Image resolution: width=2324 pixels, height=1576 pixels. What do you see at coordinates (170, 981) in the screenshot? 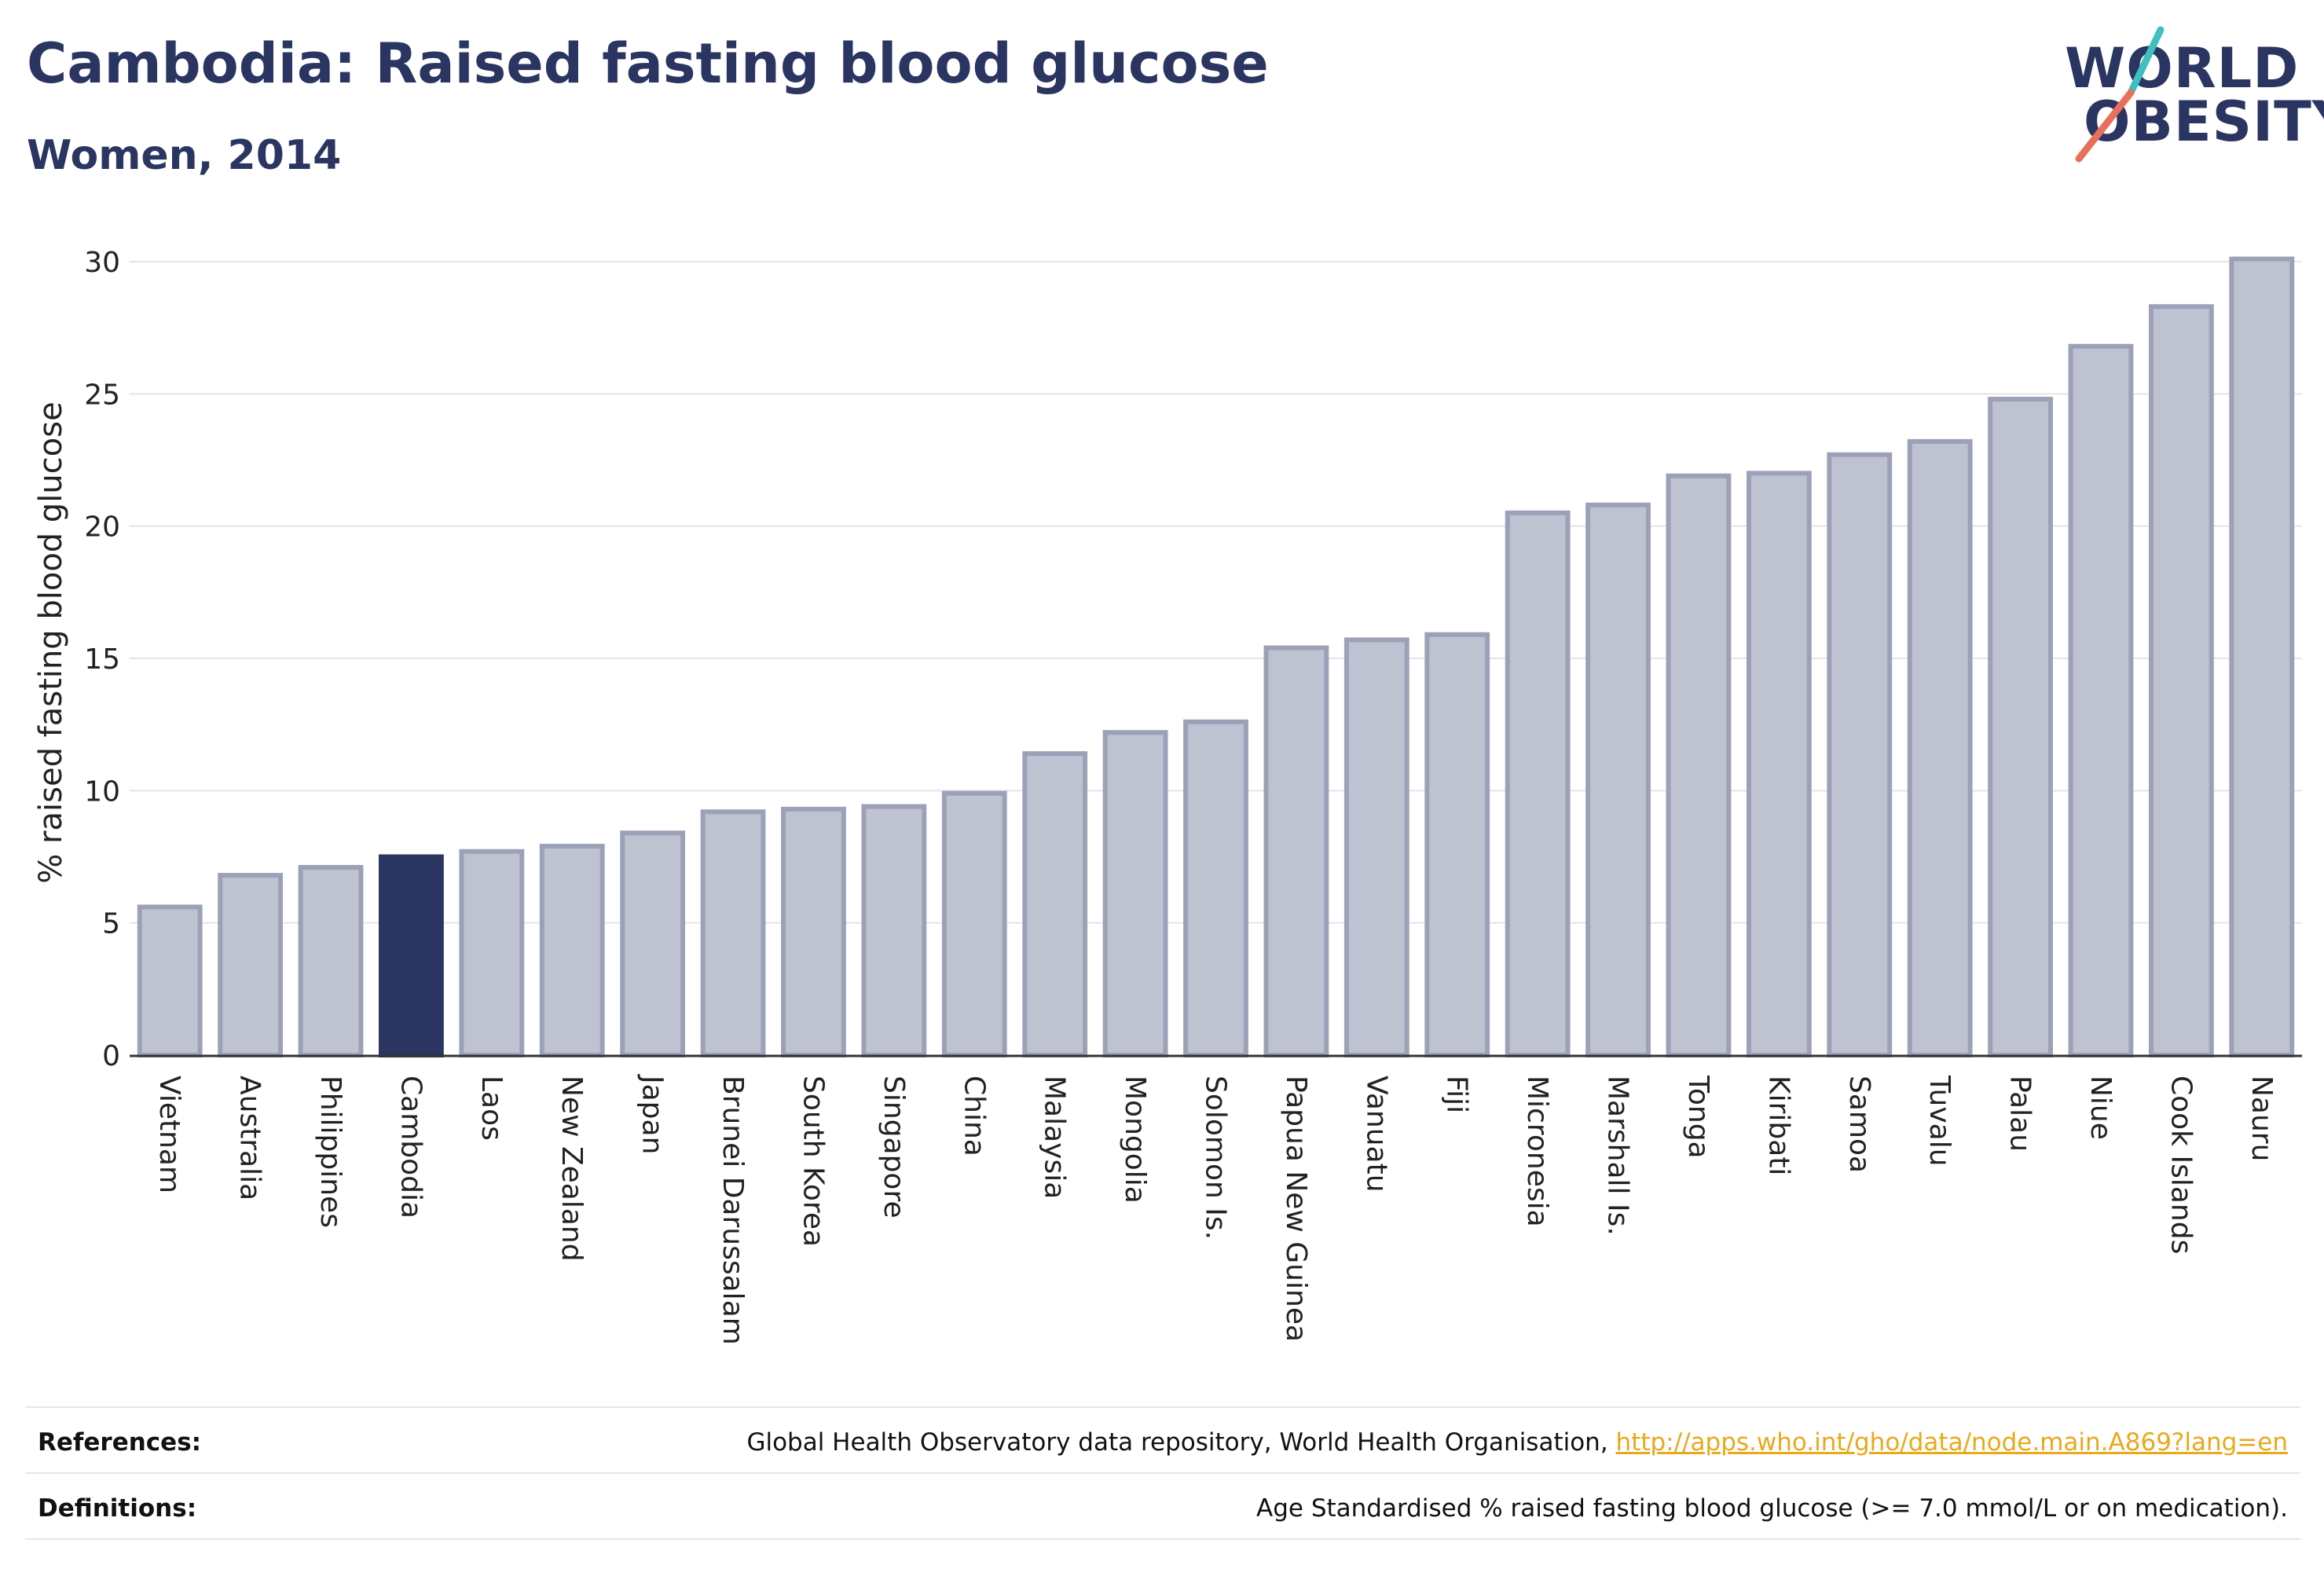
I see `bar-vietnam` at bounding box center [170, 981].